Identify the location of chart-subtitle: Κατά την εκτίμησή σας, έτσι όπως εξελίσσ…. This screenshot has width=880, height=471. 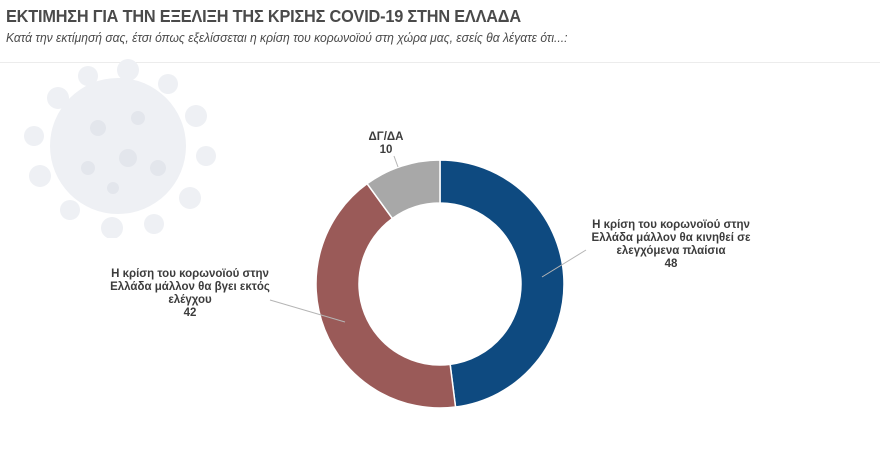
(287, 37).